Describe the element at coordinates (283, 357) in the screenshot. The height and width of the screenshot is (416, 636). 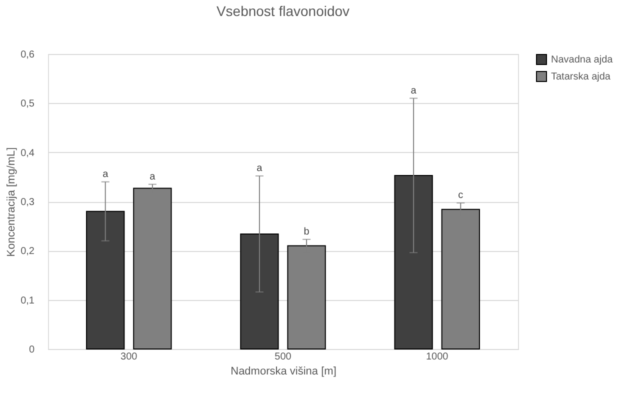
I see `x-tick-label: 500` at that location.